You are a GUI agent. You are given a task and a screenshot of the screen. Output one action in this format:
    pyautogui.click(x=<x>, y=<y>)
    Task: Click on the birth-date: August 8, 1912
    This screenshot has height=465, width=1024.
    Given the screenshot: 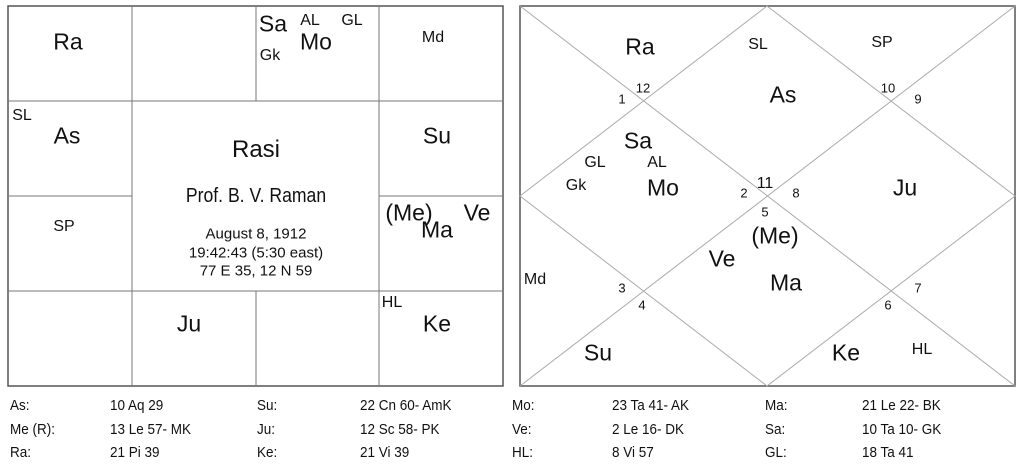 What is the action you would take?
    pyautogui.click(x=256, y=234)
    